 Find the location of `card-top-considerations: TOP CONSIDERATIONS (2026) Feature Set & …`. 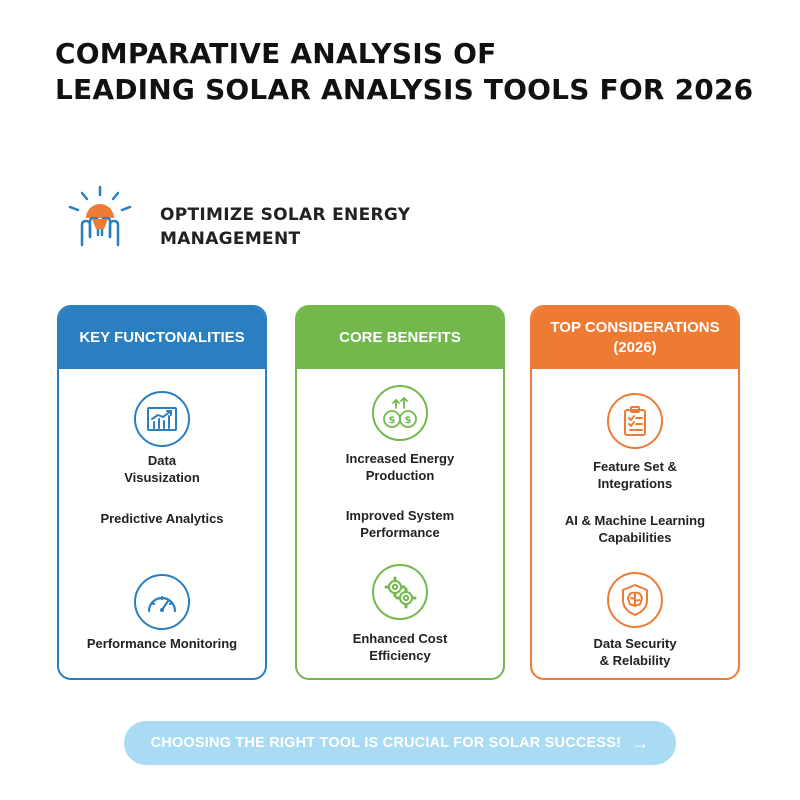

card-top-considerations: TOP CONSIDERATIONS (2026) Feature Set & … is located at coordinates (635, 492).